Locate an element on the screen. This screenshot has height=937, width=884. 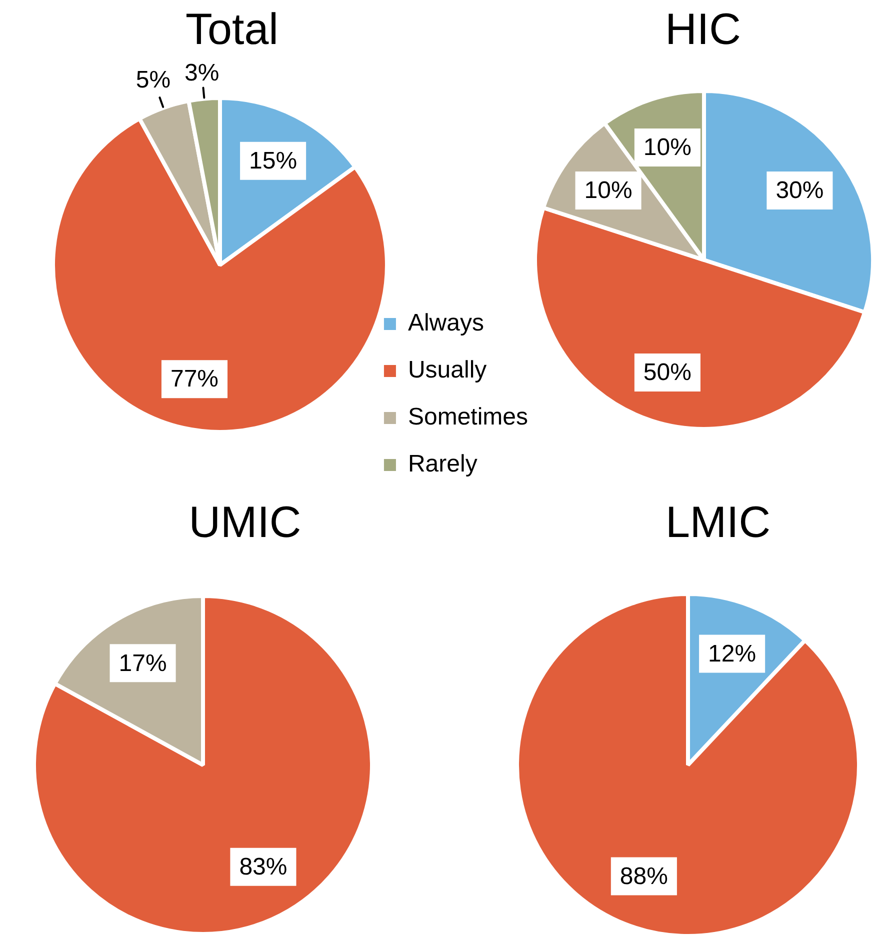
data-label: 5% is located at coordinates (153, 80).